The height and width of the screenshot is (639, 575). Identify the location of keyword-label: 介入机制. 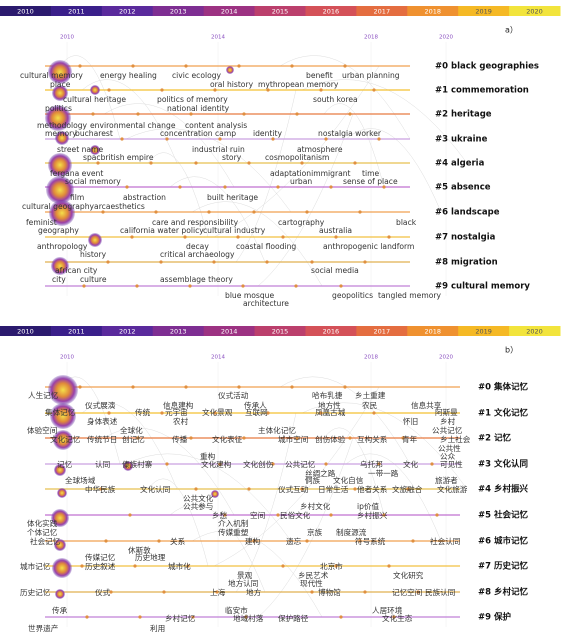
(233, 523).